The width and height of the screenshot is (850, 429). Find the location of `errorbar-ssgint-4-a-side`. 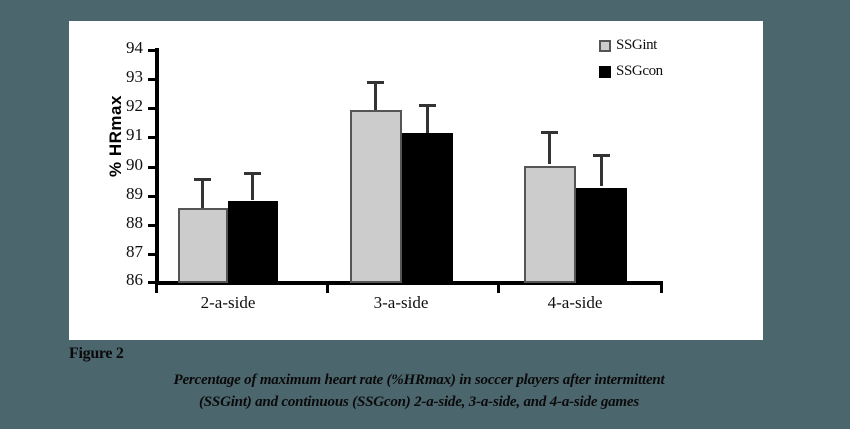

errorbar-ssgint-4-a-side is located at coordinates (549, 147).